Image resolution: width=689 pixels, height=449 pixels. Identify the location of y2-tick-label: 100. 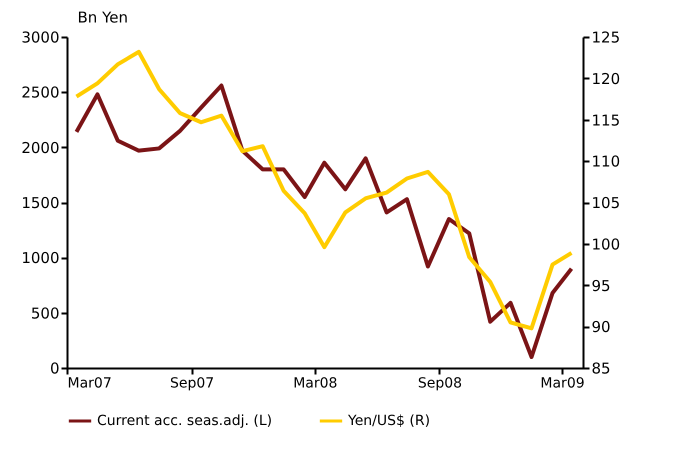
(606, 244).